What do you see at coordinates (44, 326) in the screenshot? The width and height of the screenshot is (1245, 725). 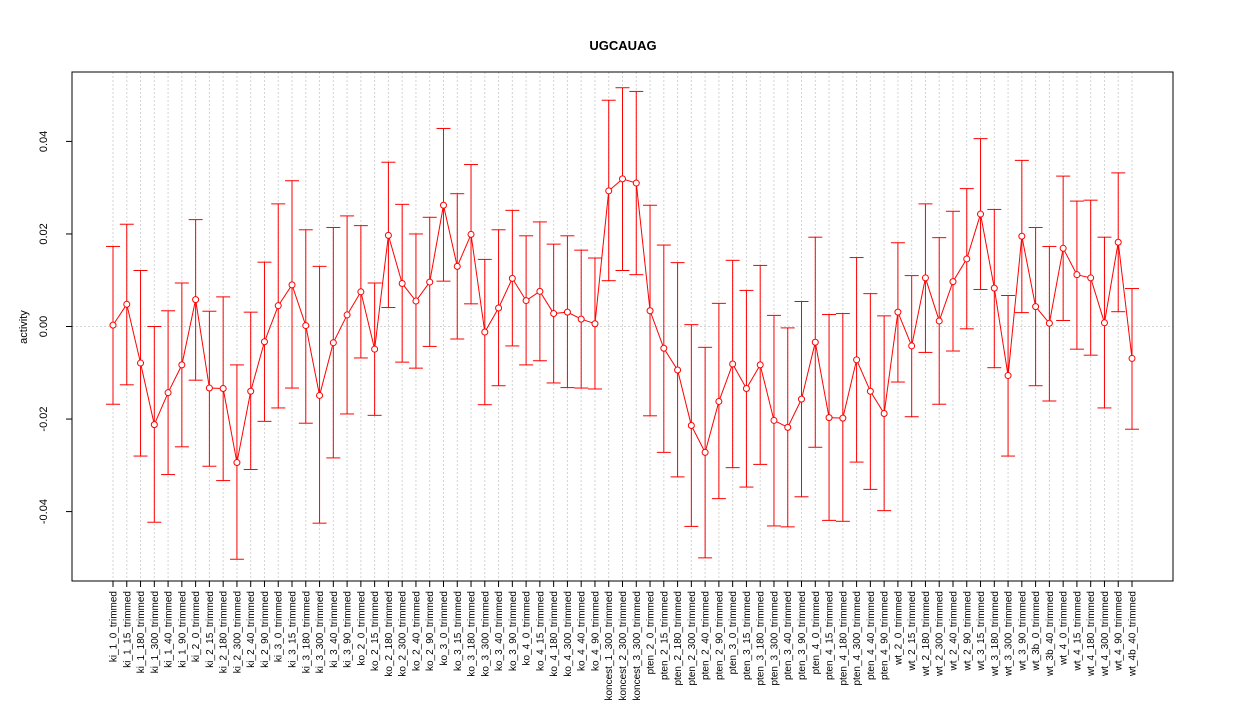 I see `y-tick-label: 0.00` at bounding box center [44, 326].